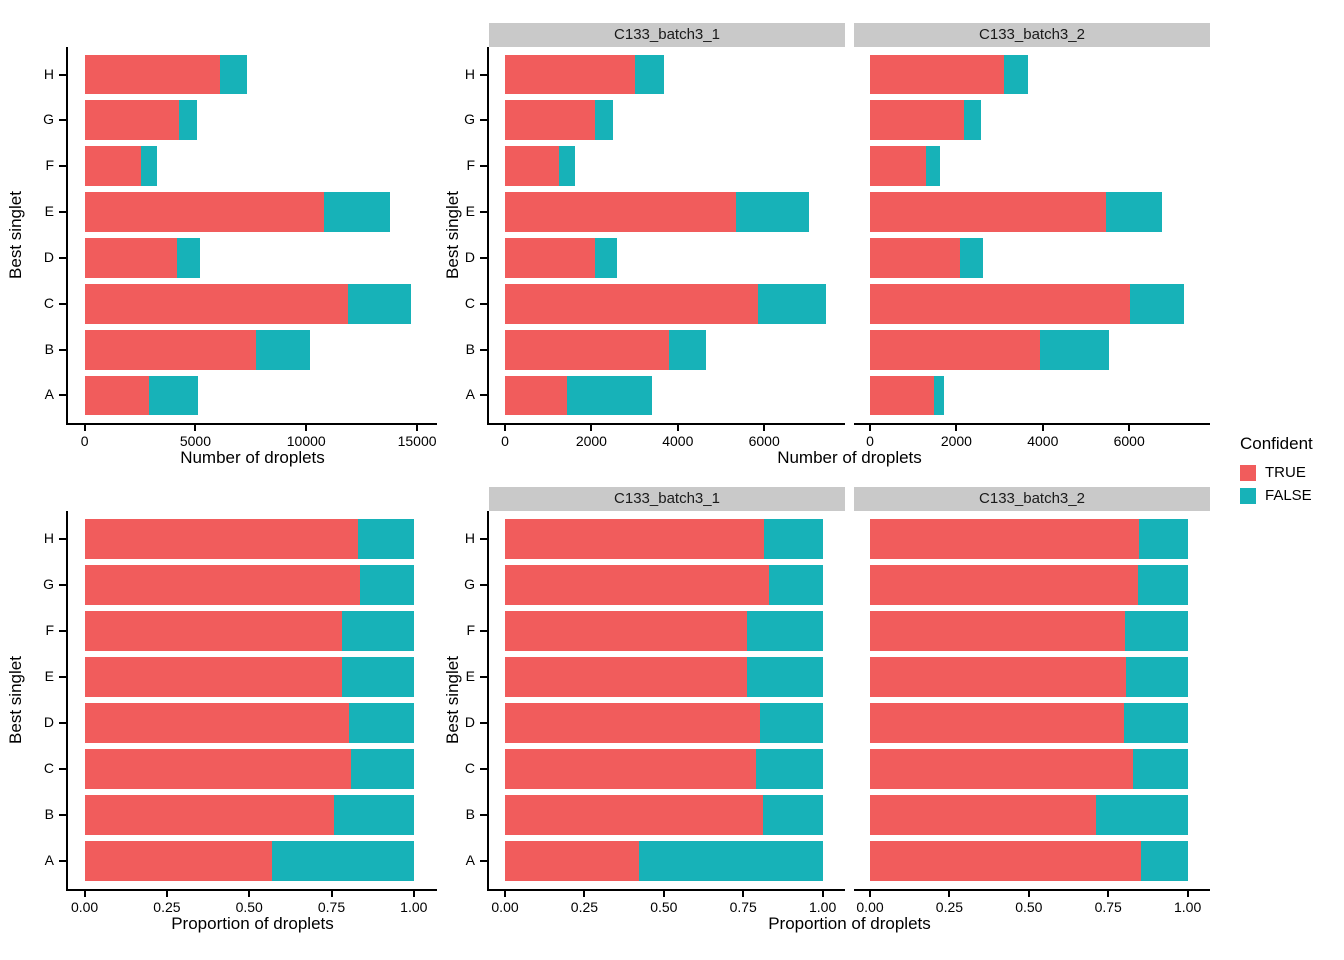  I want to click on legend-label-true: TRUE, so click(1285, 472).